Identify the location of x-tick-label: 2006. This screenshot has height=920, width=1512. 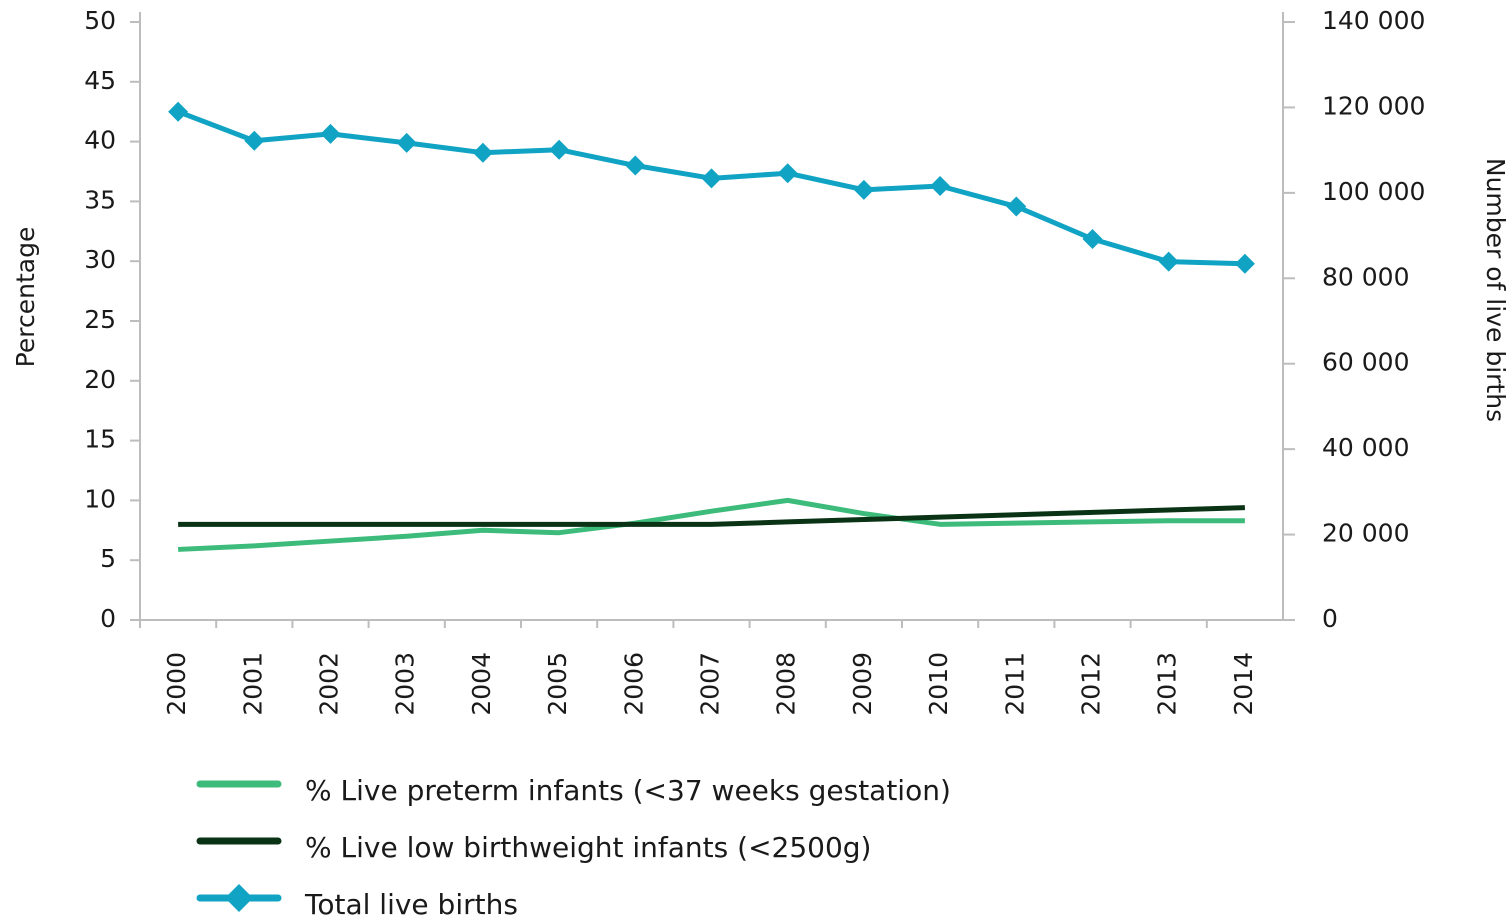
(633, 684).